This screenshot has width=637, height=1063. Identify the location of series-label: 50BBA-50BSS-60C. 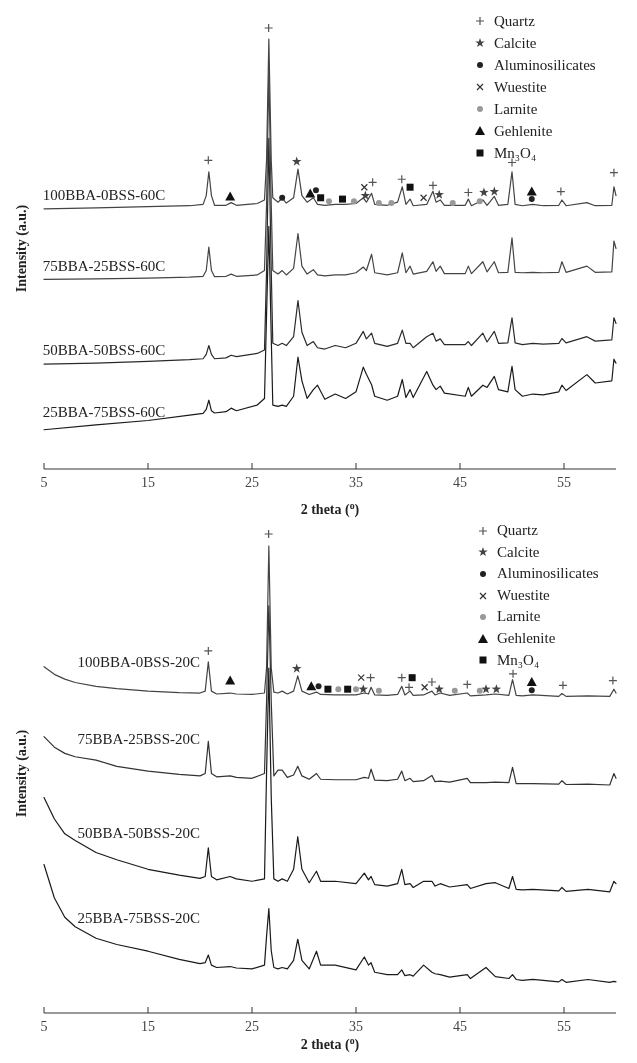
(104, 350).